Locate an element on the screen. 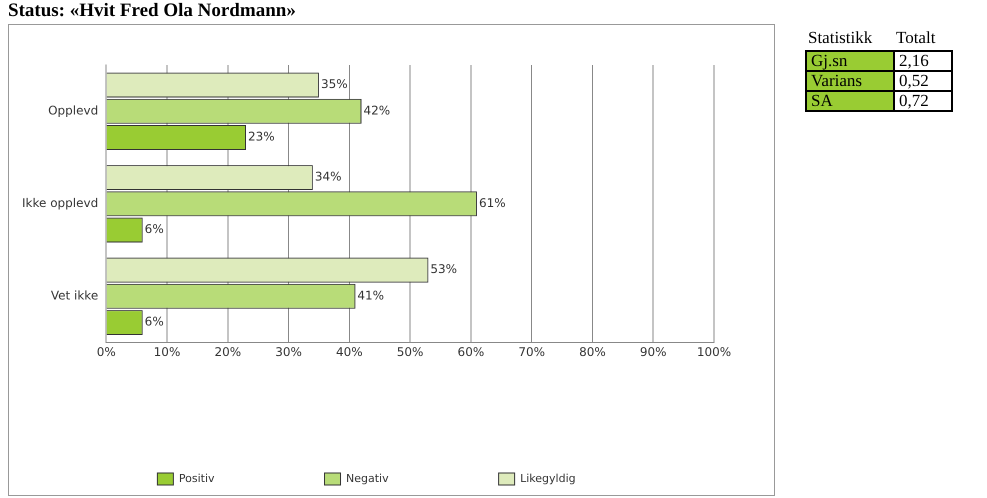 Image resolution: width=987 pixels, height=498 pixels. text: 0,52 is located at coordinates (923, 81).